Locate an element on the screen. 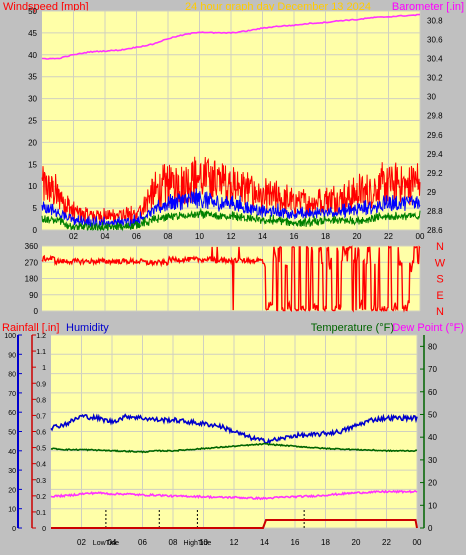 Image resolution: width=466 pixels, height=555 pixels. lower-x-tick: 06 is located at coordinates (142, 542).